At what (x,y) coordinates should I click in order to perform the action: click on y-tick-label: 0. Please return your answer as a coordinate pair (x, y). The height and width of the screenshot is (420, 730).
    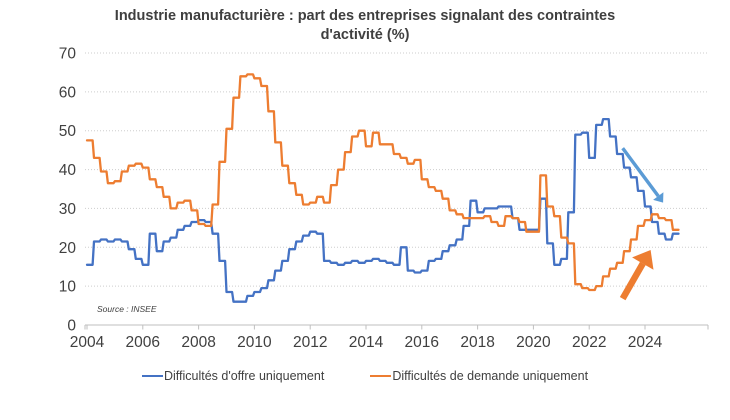
    Looking at the image, I should click on (71, 326).